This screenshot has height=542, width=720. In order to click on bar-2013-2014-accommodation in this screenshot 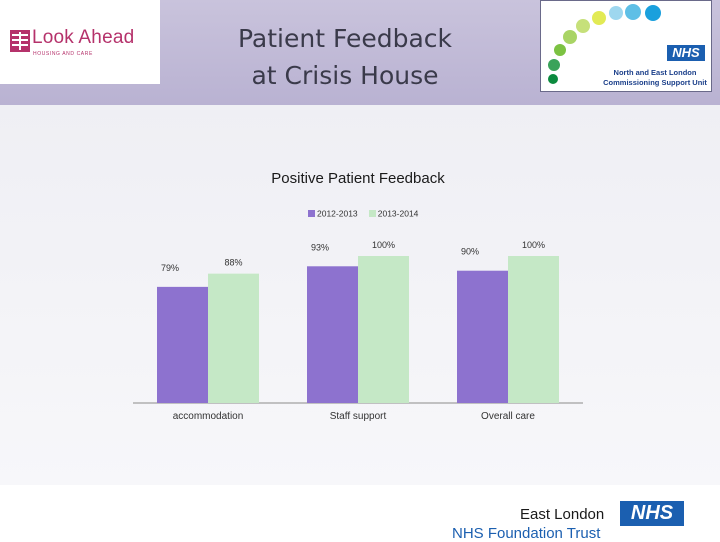, I will do `click(233, 338)`.